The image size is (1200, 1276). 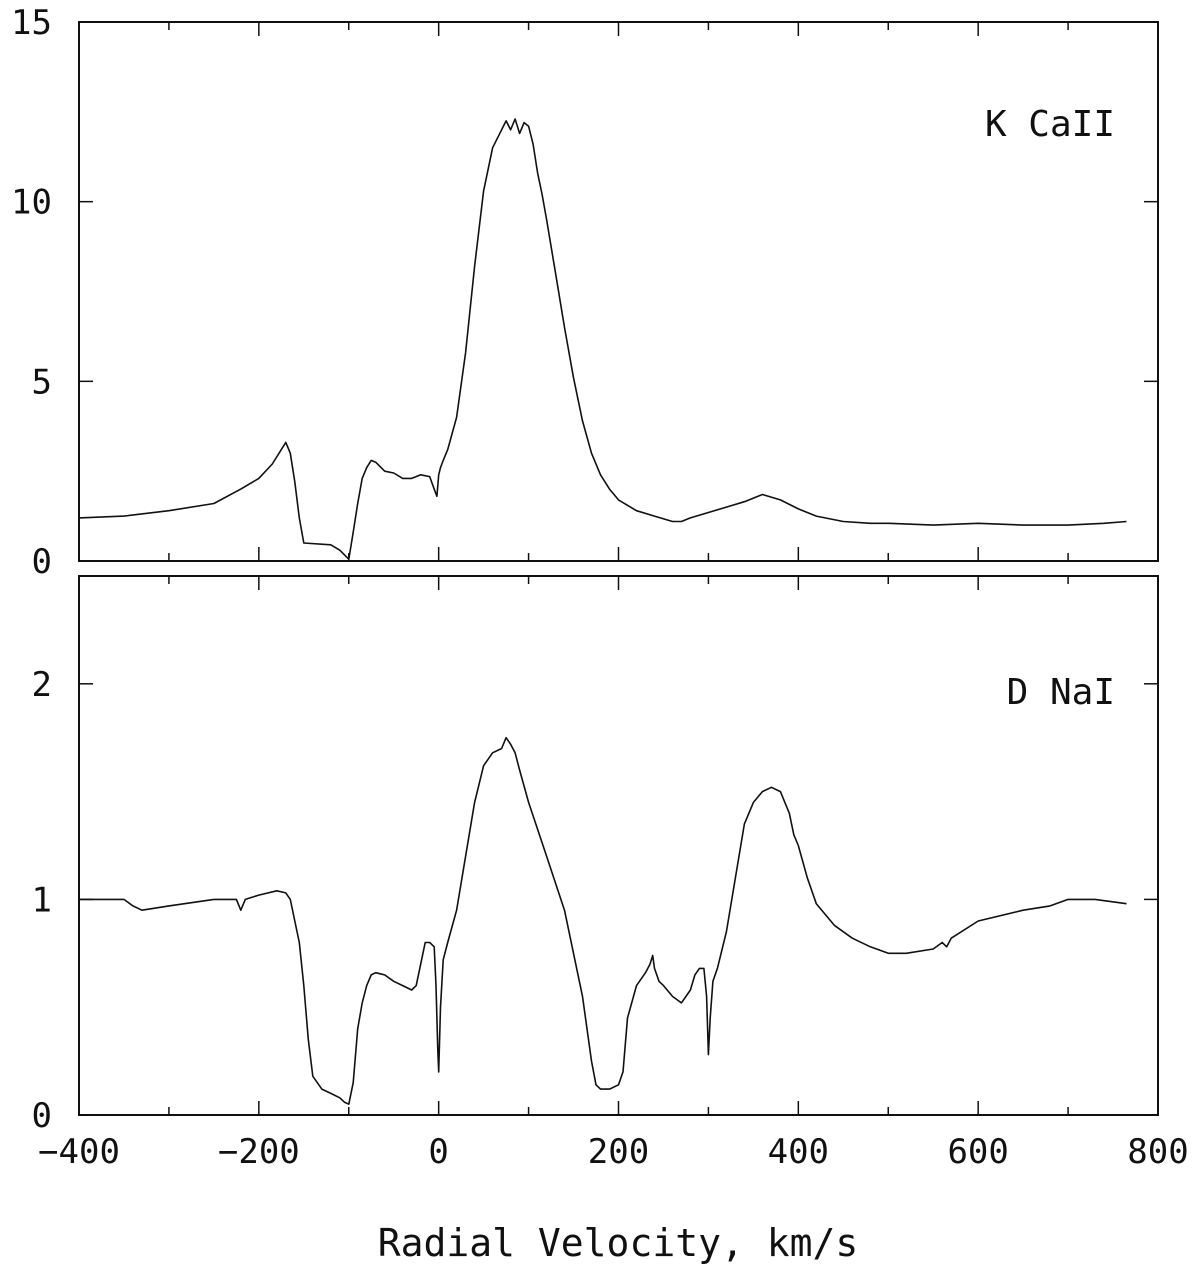 I want to click on x-tick-label: 0, so click(x=438, y=1152).